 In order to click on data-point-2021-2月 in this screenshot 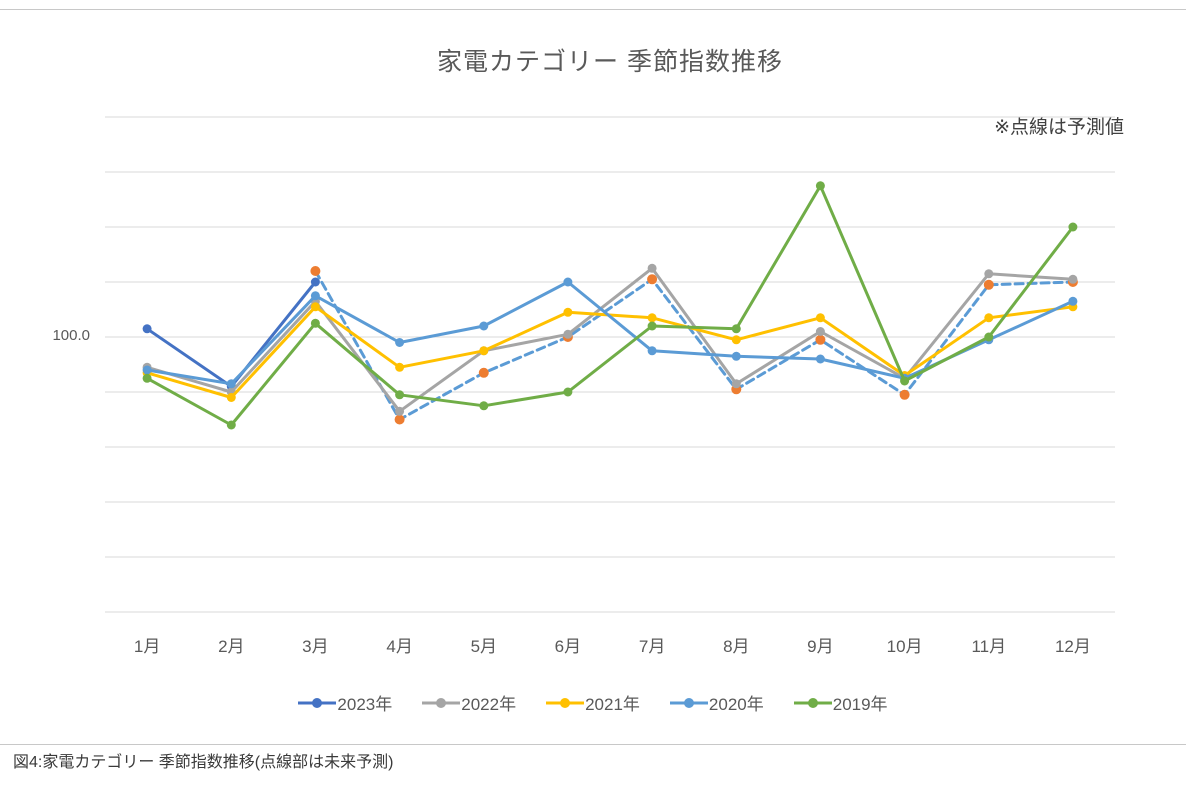, I will do `click(231, 397)`.